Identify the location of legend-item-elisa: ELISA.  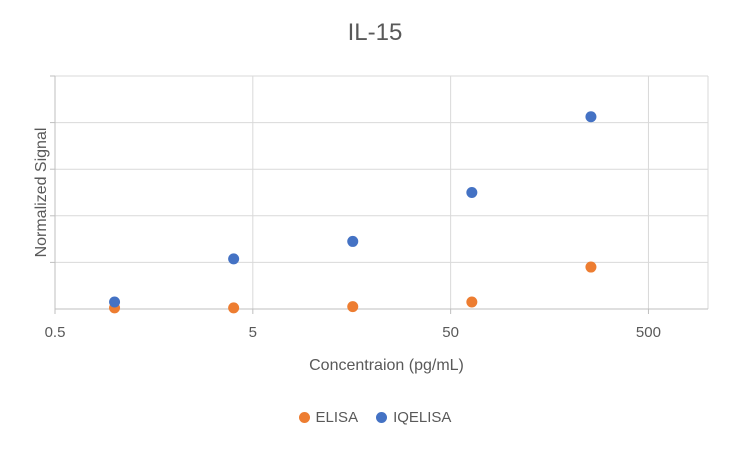
(328, 417).